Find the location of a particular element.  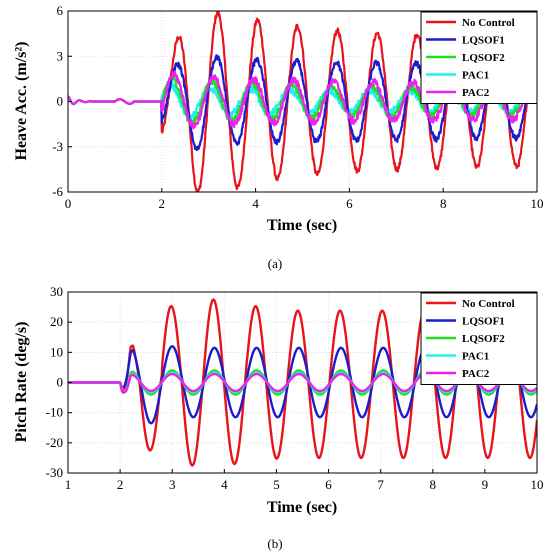

y-tick-label: -20 is located at coordinates (54, 442).